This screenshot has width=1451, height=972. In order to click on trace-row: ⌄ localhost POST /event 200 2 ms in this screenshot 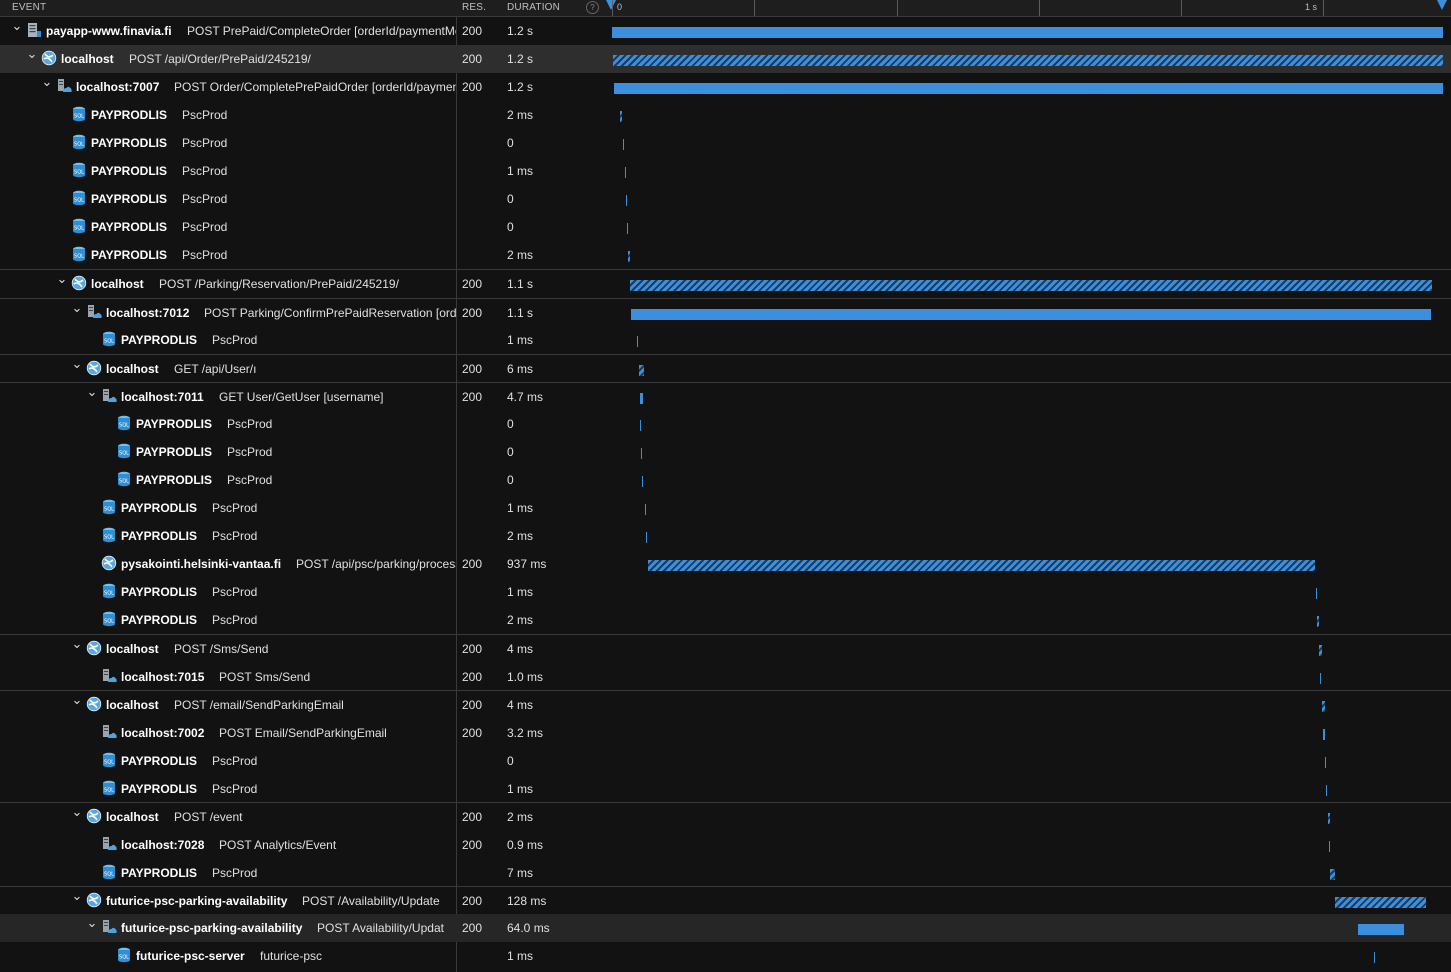, I will do `click(725, 816)`.